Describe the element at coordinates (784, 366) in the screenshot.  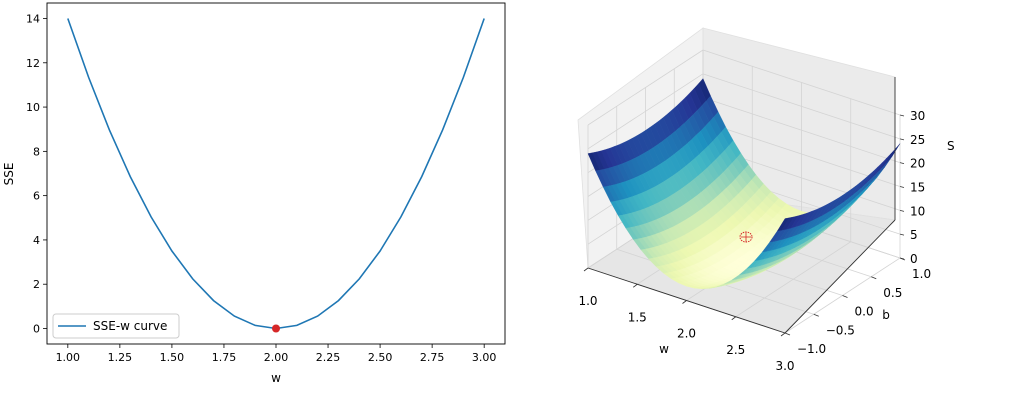
I see `w-tick-label: 3.0` at that location.